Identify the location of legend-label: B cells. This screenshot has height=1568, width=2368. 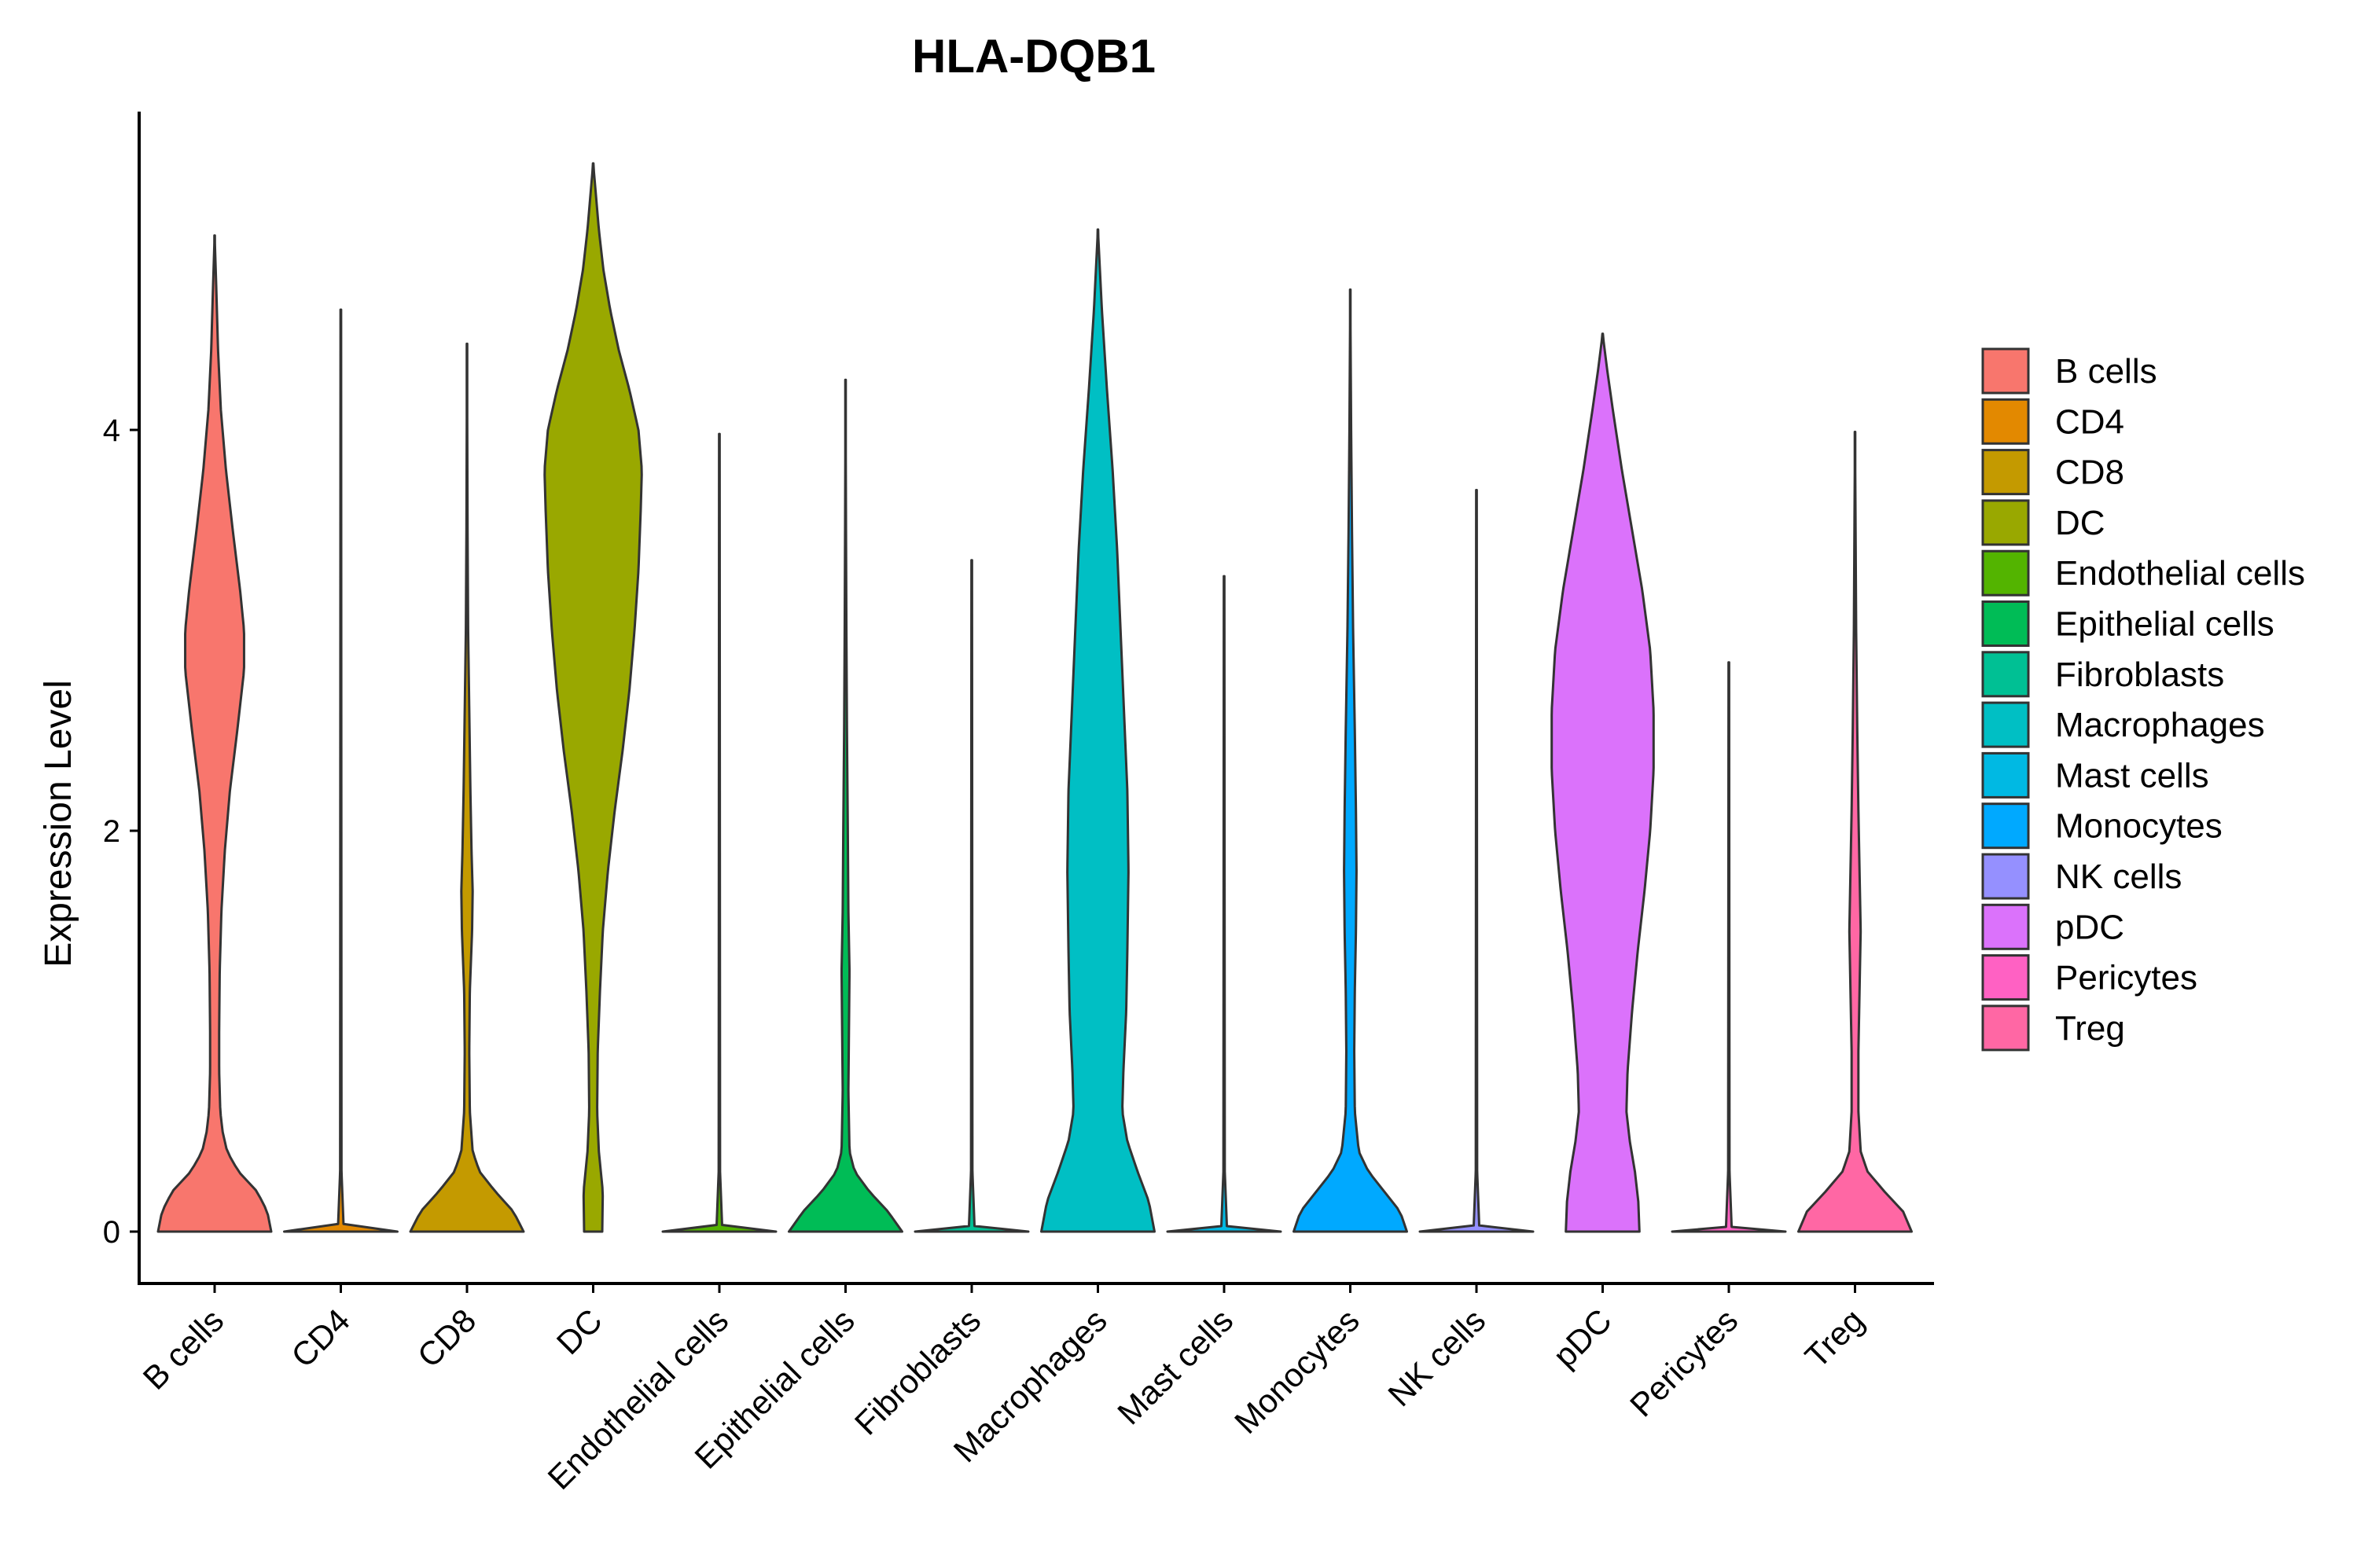
(2106, 371).